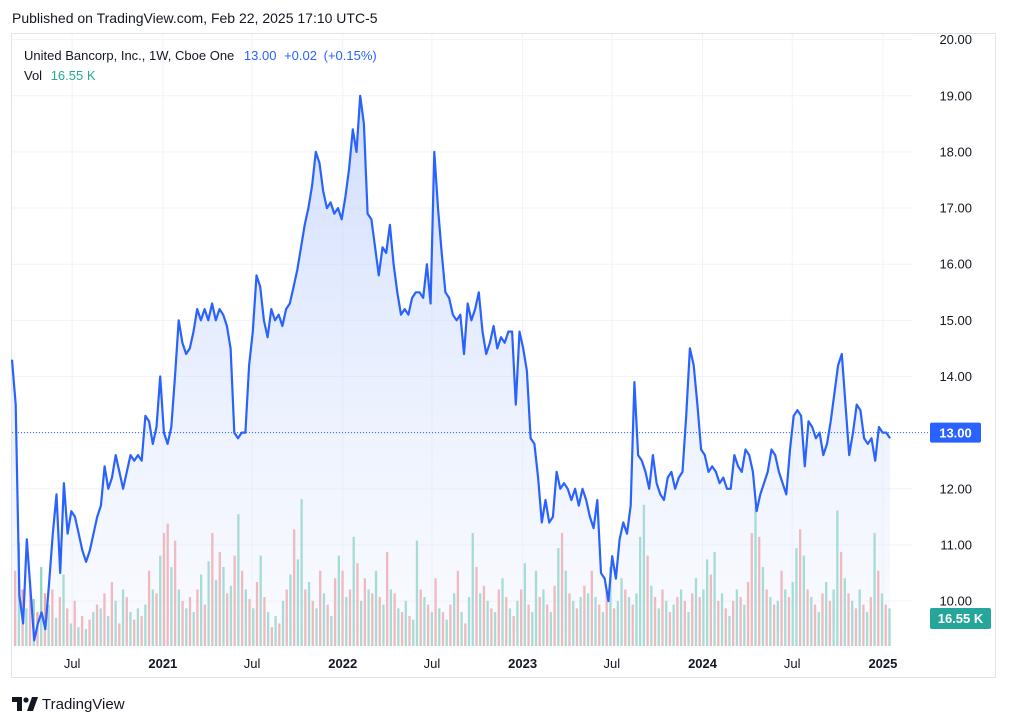 This screenshot has width=1009, height=725. What do you see at coordinates (955, 95) in the screenshot?
I see `y-tick-label: 19.00` at bounding box center [955, 95].